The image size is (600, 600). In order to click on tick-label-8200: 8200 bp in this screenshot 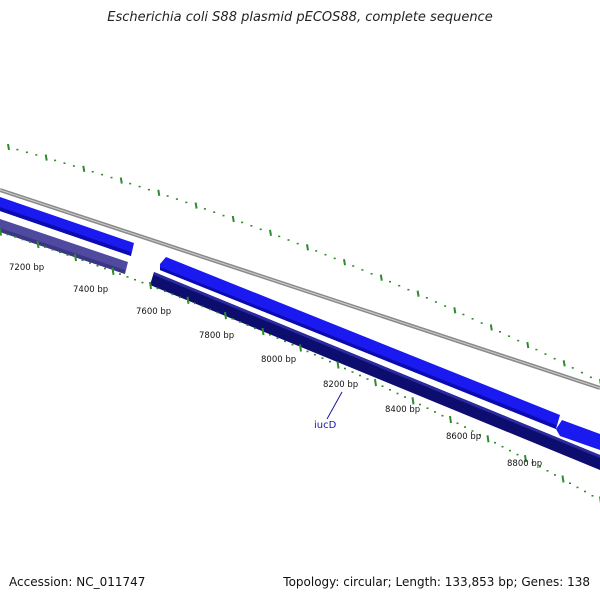, I will do `click(340, 385)`.